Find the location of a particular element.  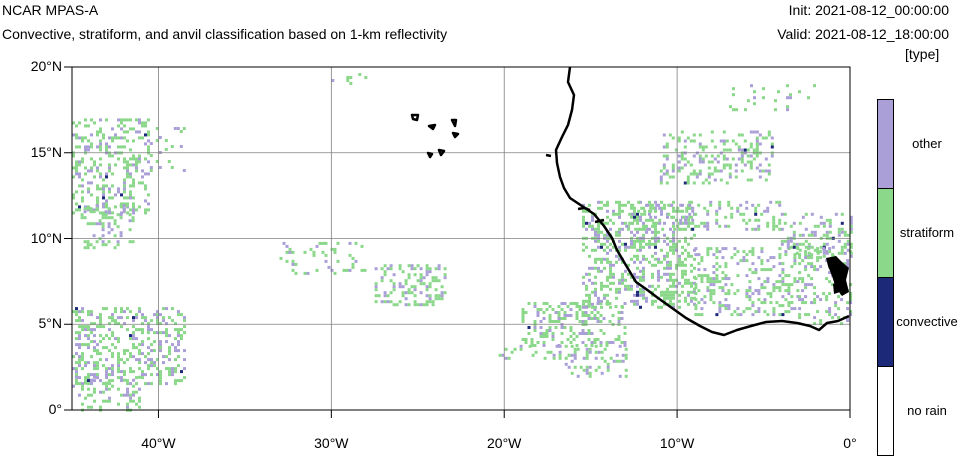

volta-convective-cells is located at coordinates (837, 276).